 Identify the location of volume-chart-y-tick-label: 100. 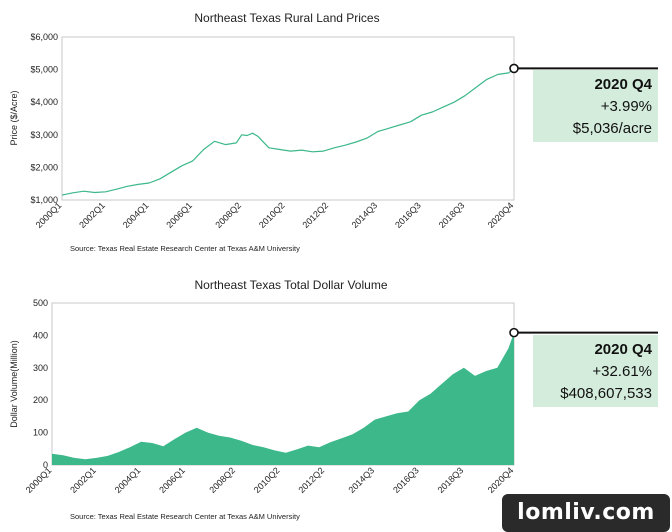
(40, 433).